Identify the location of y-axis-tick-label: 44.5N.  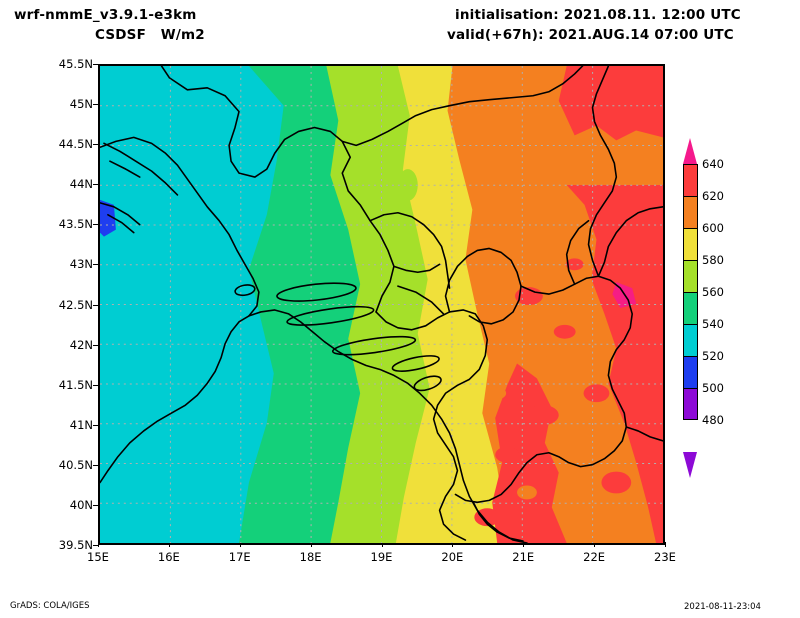
(75, 144).